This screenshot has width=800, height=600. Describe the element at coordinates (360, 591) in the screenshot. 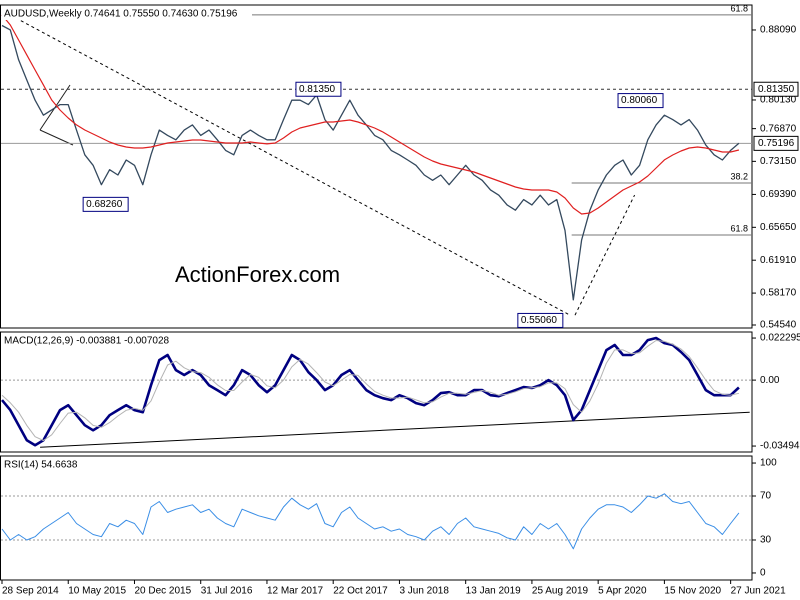

I see `x-tick-label: 22 Oct 2017` at that location.